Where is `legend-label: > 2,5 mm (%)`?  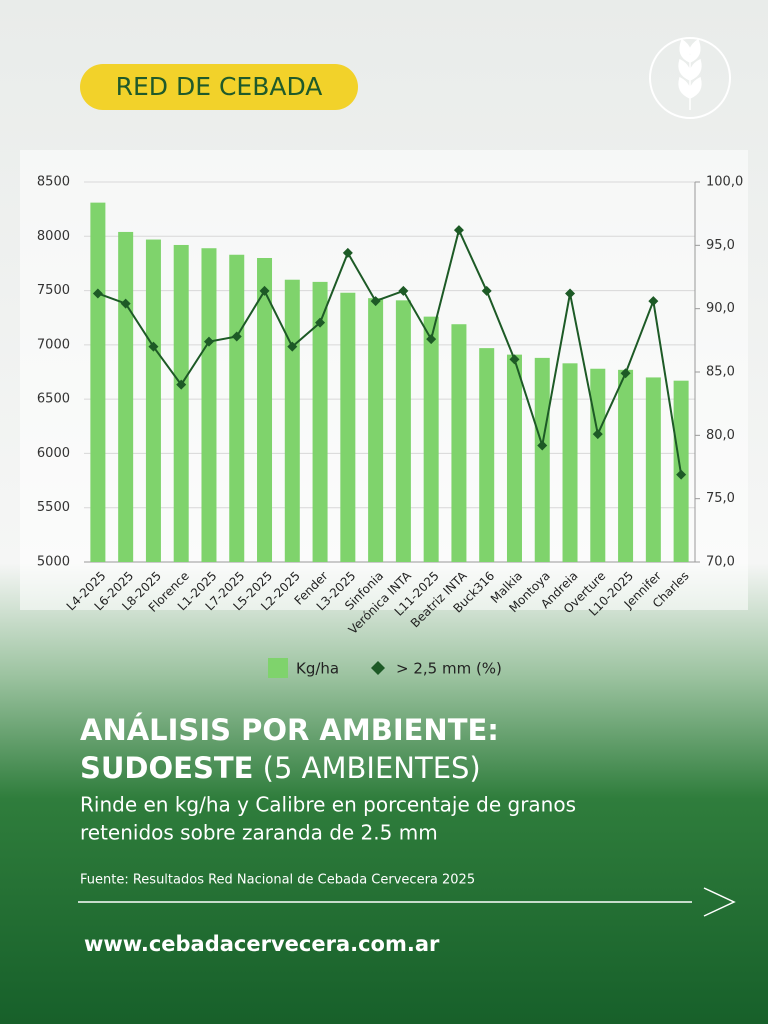 legend-label: > 2,5 mm (%) is located at coordinates (449, 669).